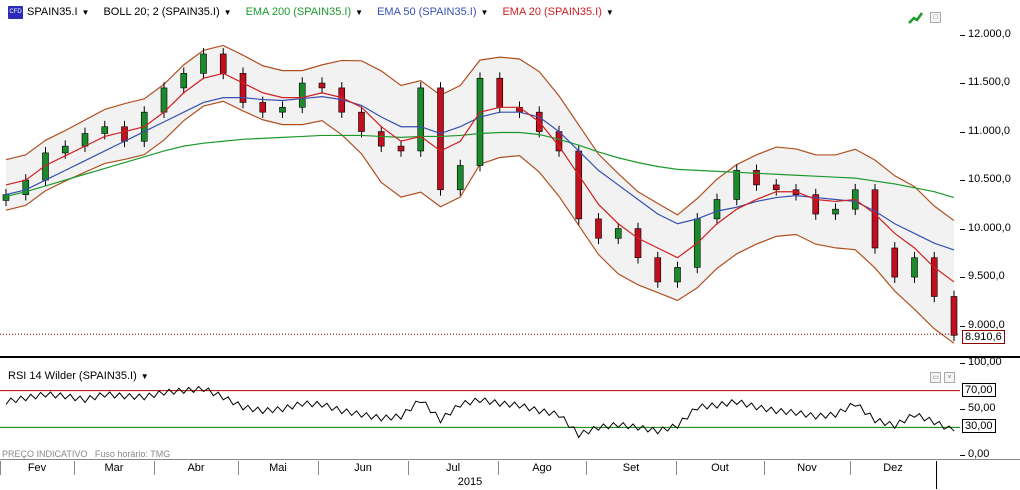  What do you see at coordinates (510, 459) in the screenshot?
I see `time-axis-separator` at bounding box center [510, 459].